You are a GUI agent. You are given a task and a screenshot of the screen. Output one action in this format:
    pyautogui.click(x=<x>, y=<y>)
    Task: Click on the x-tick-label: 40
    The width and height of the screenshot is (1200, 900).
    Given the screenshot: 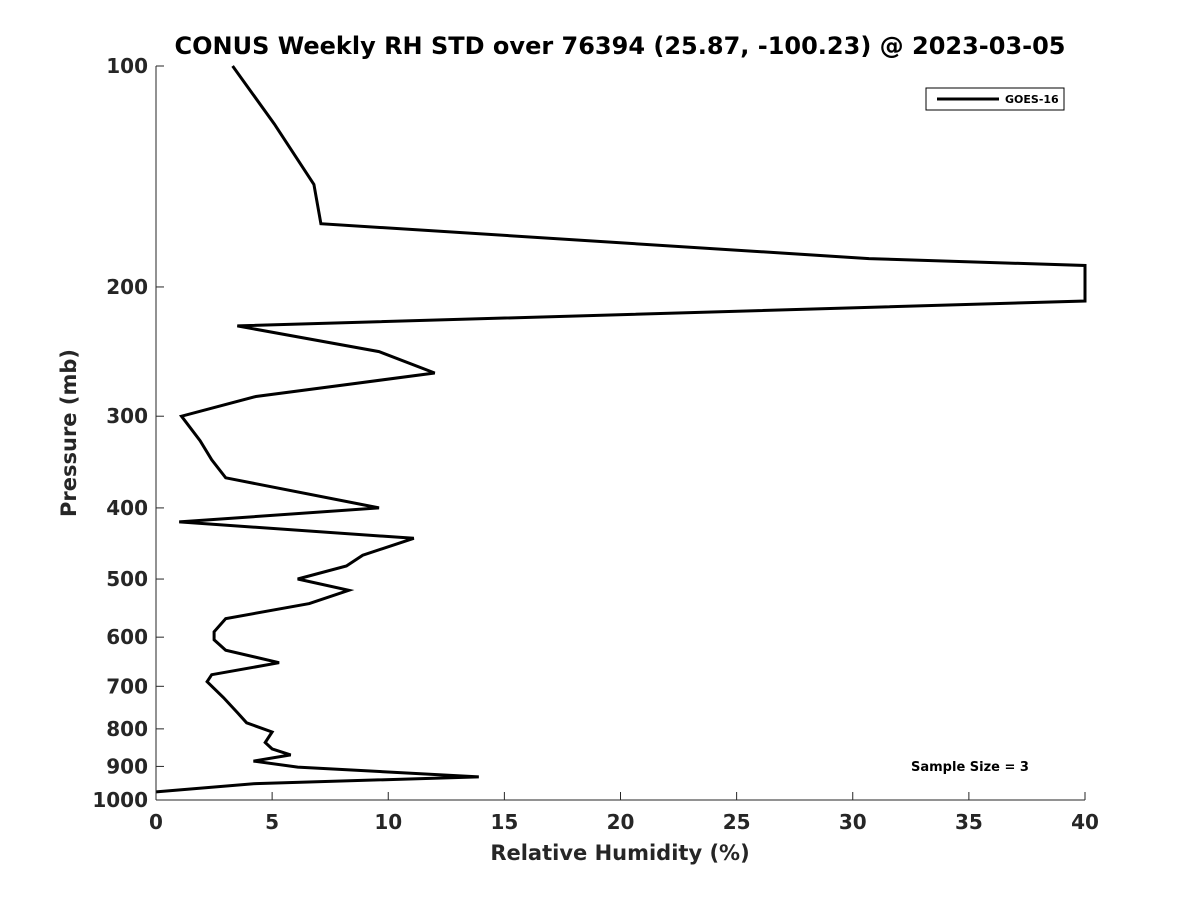 What is the action you would take?
    pyautogui.click(x=1085, y=822)
    